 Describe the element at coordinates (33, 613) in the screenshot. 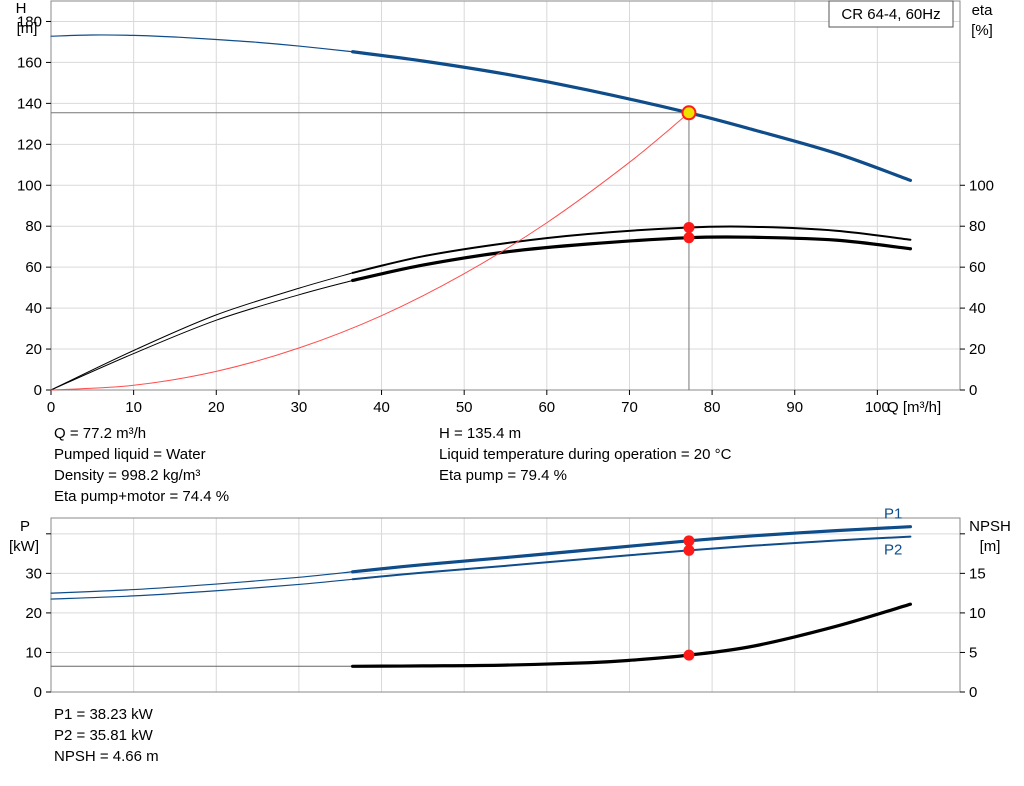

I see `bottom-y-tick-label: 20` at that location.